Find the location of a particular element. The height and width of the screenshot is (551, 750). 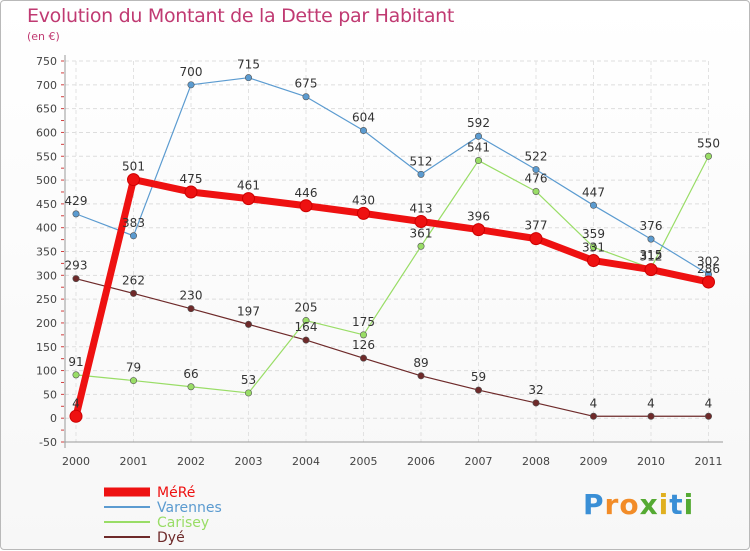

data-label: 446 is located at coordinates (306, 193).